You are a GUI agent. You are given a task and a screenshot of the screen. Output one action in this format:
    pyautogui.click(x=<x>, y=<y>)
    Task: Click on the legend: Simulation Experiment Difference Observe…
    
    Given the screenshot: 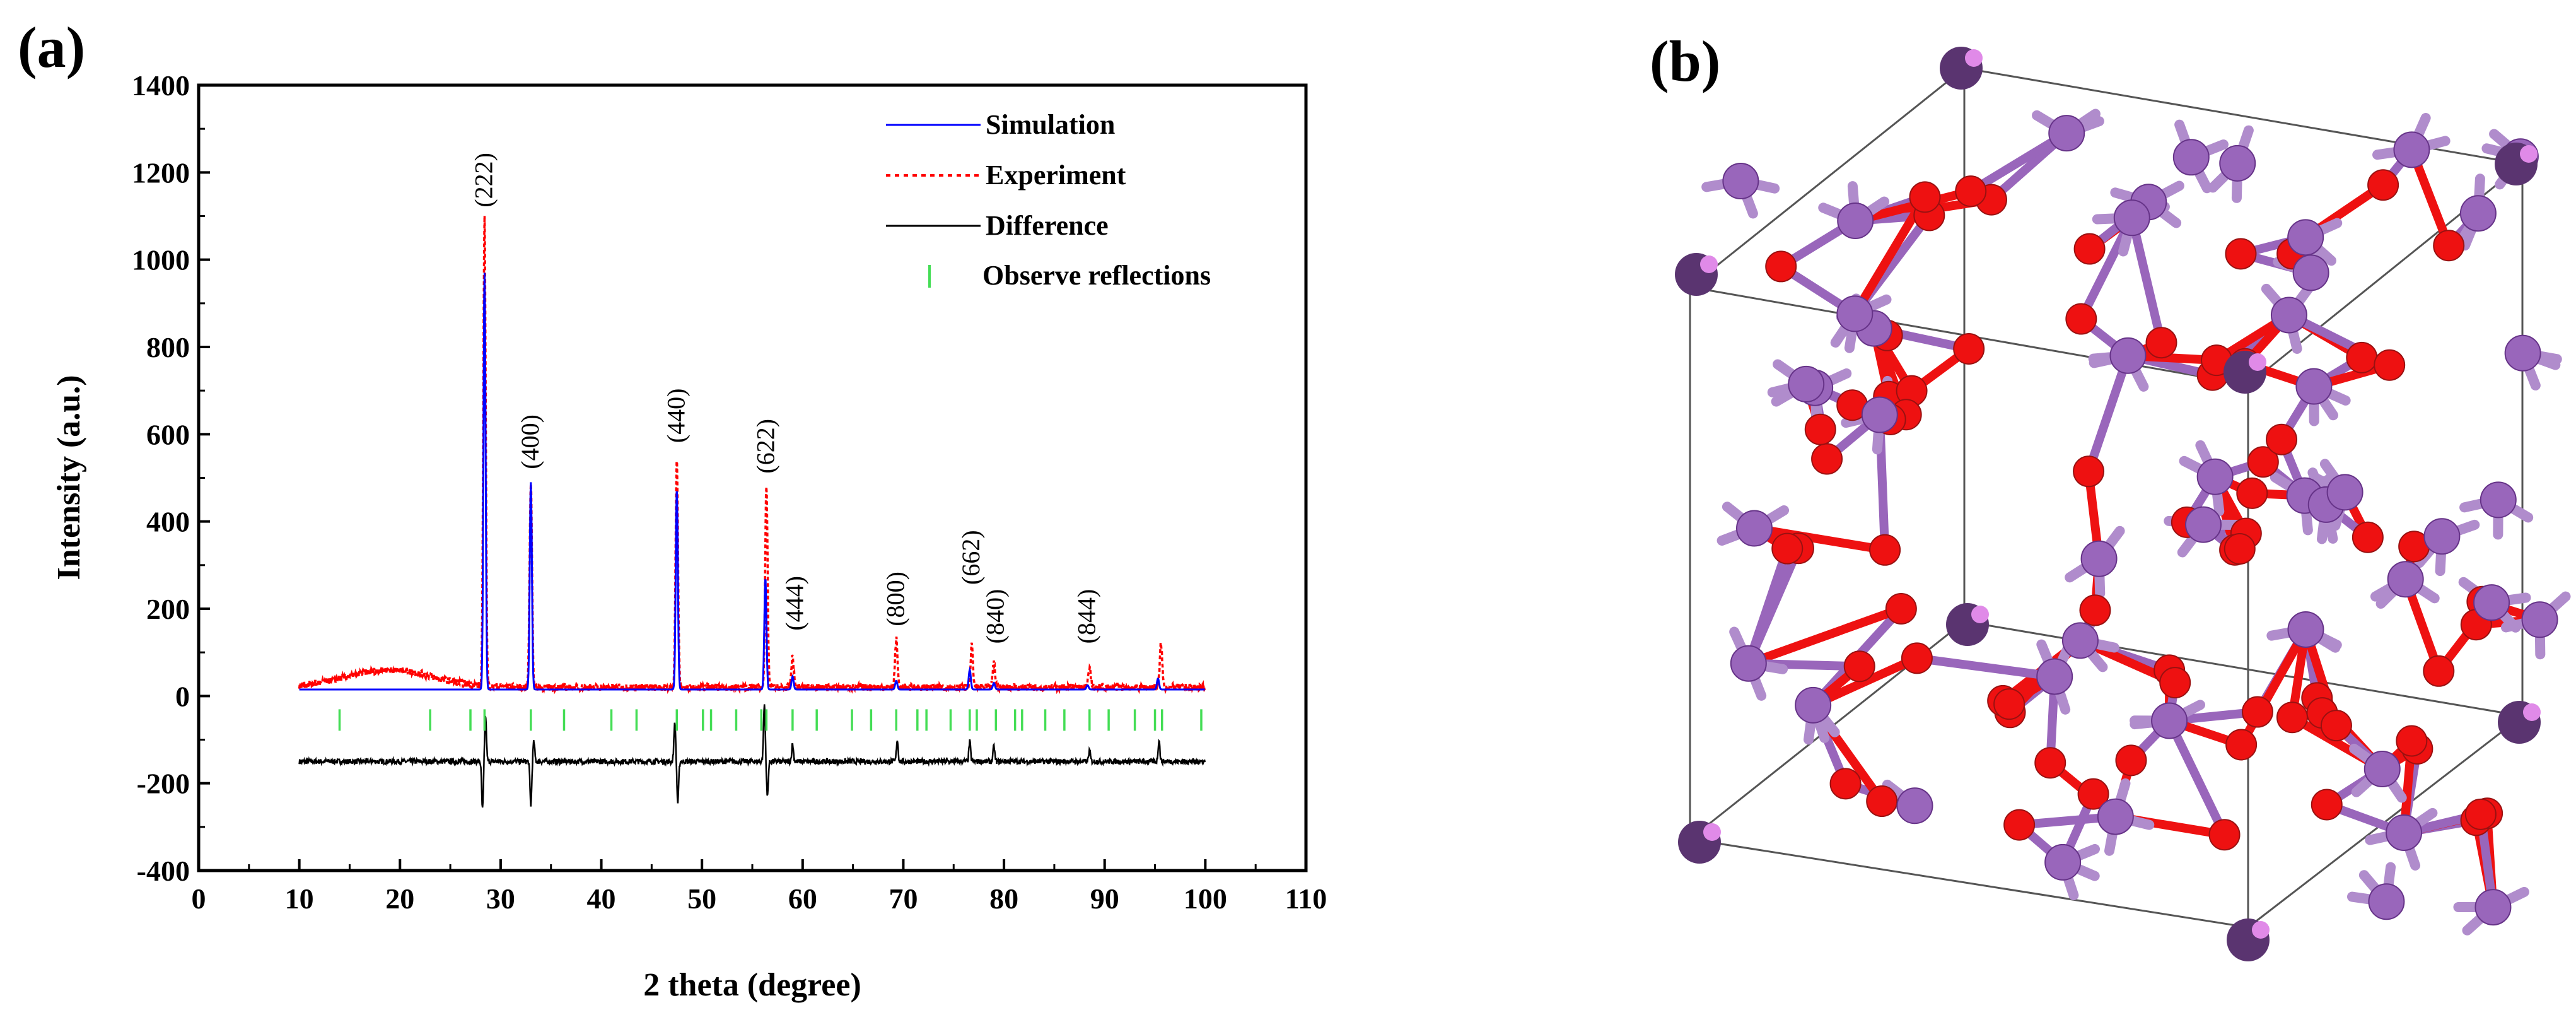 What is the action you would take?
    pyautogui.click(x=1048, y=200)
    